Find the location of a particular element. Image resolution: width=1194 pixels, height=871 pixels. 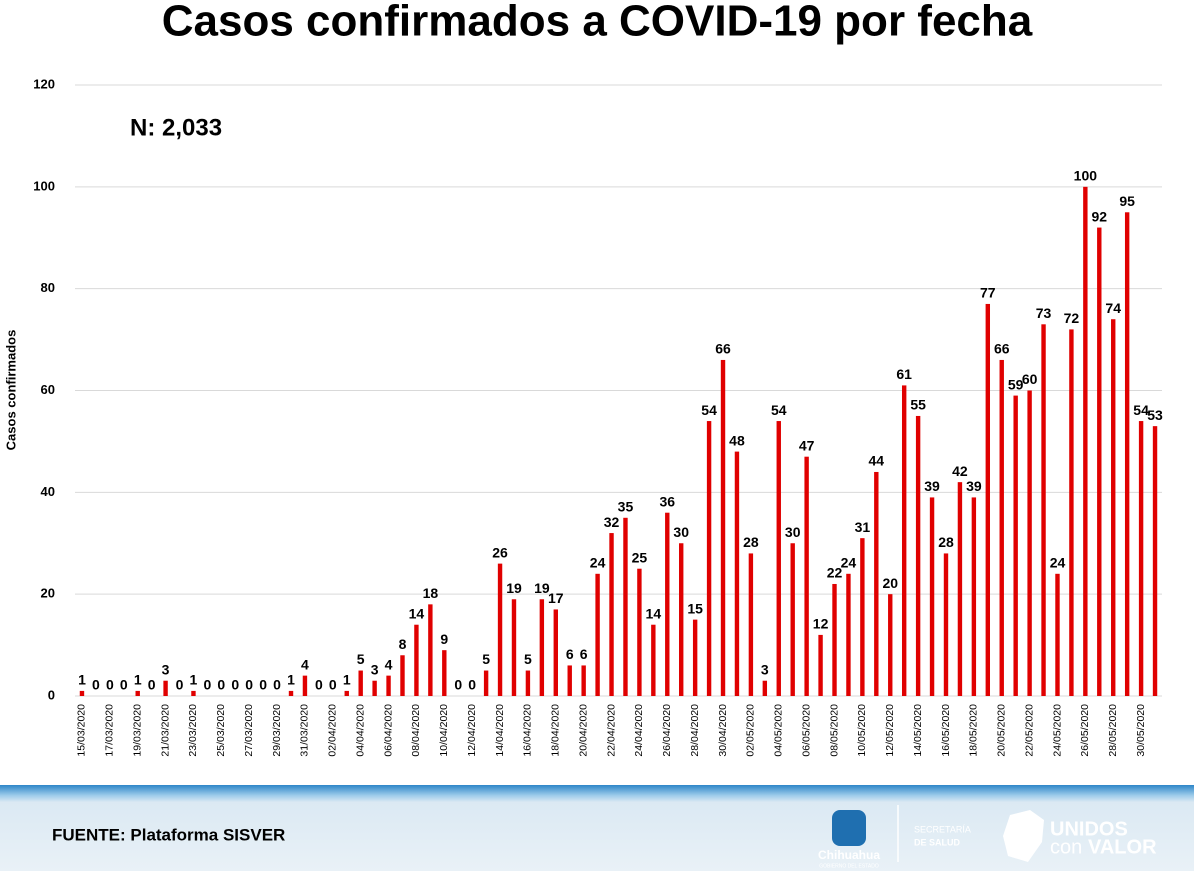

data-label: 6 is located at coordinates (570, 654).